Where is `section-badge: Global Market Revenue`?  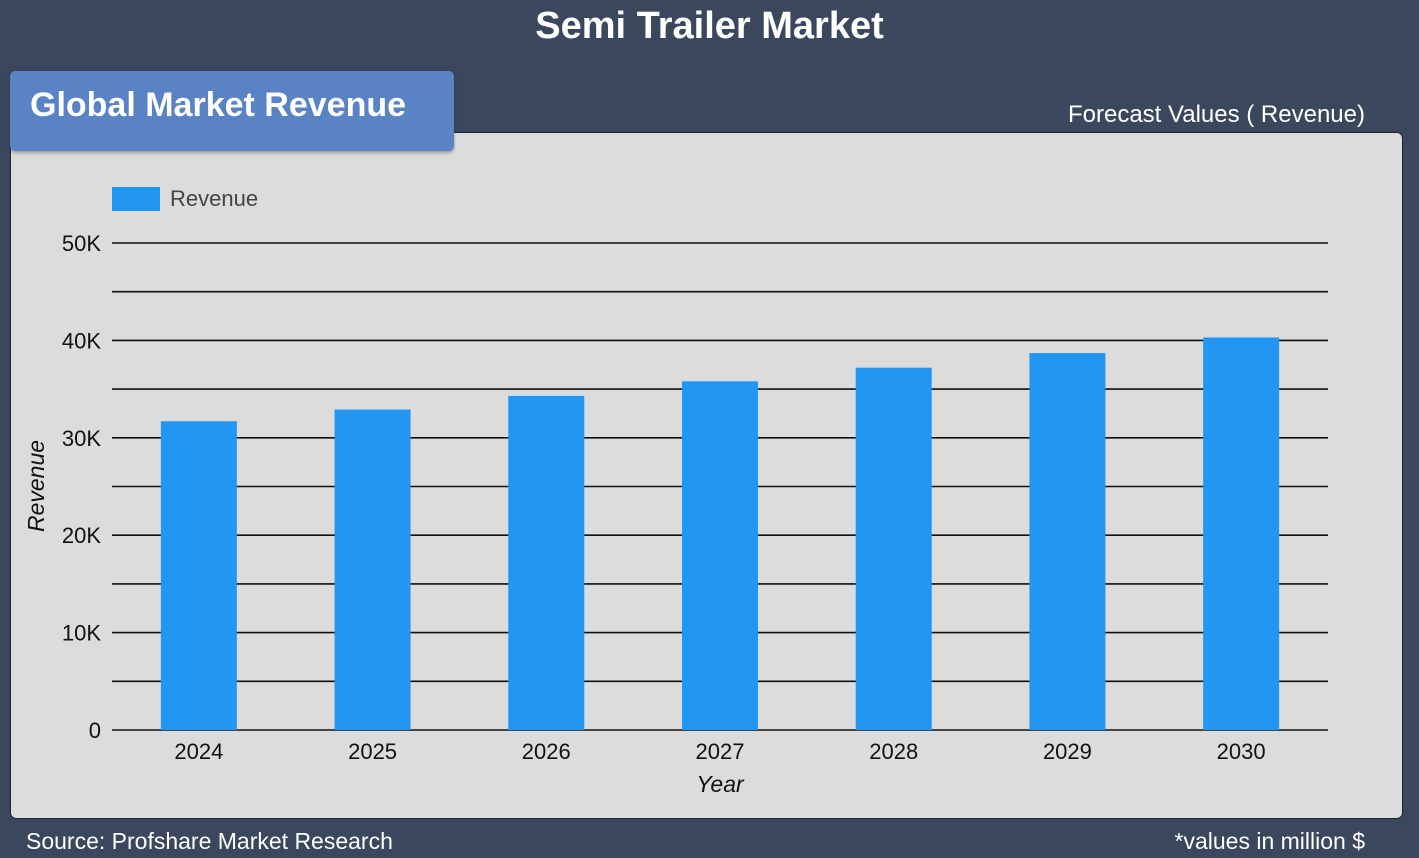
section-badge: Global Market Revenue is located at coordinates (232, 111).